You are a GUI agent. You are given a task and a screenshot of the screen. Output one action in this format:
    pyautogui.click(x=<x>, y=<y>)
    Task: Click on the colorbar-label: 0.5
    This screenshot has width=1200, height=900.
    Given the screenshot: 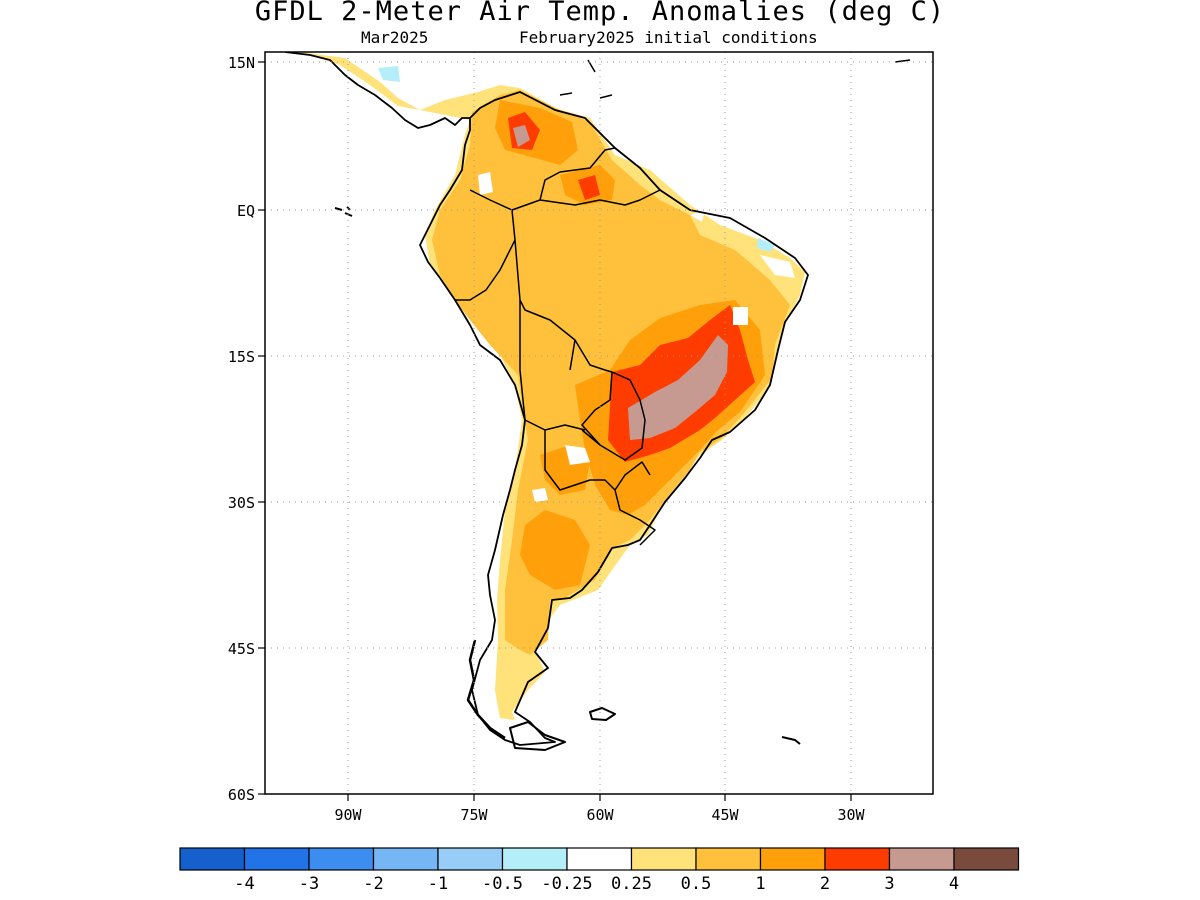 What is the action you would take?
    pyautogui.click(x=696, y=884)
    